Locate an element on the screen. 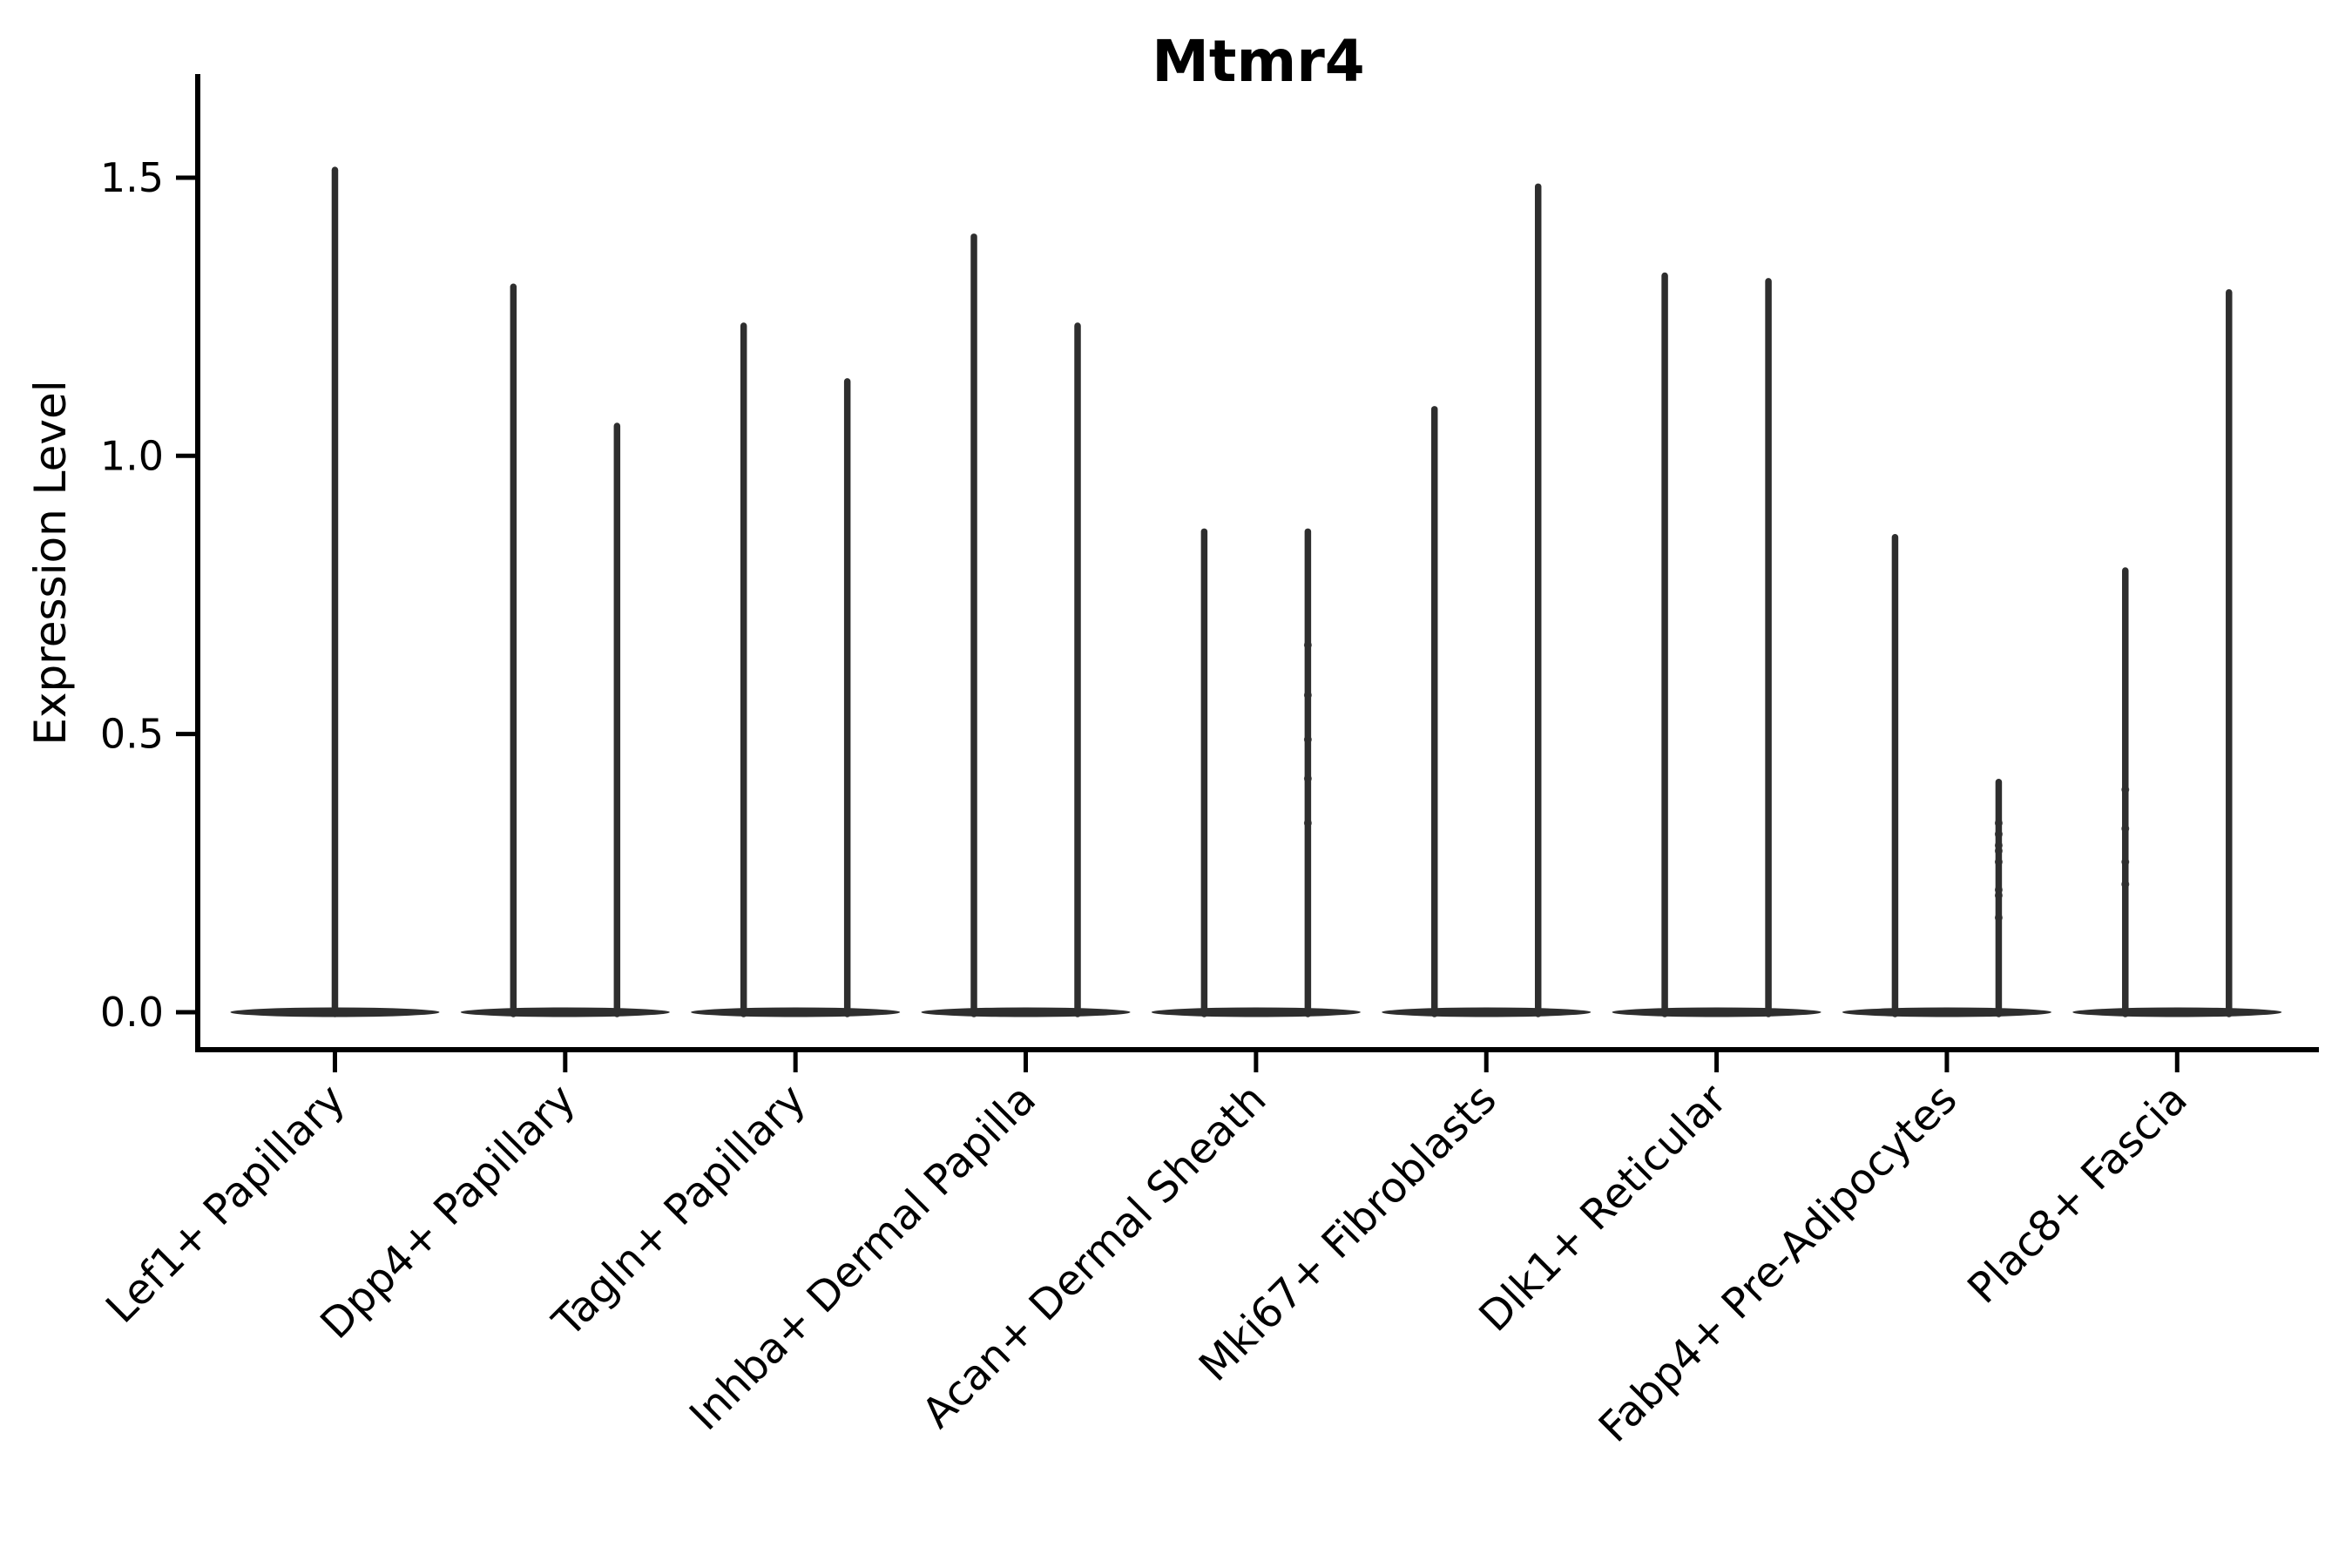 The image size is (2352, 1568). x-tick-label: Lef1+ Papillary is located at coordinates (226, 1204).